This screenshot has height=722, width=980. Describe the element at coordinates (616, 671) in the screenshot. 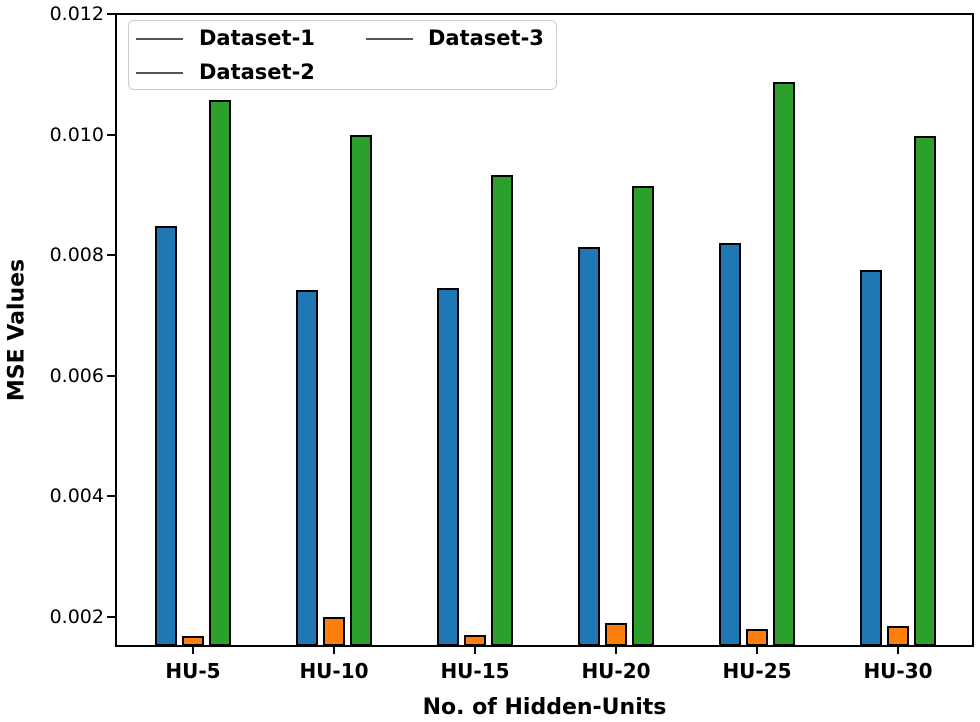

I see `x-tick-label: HU-20` at that location.